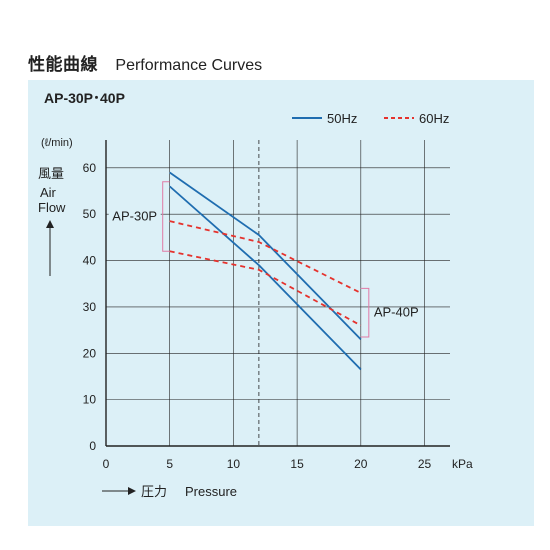  What do you see at coordinates (434, 118) in the screenshot?
I see `legend-60hz-label: 60Hz` at bounding box center [434, 118].